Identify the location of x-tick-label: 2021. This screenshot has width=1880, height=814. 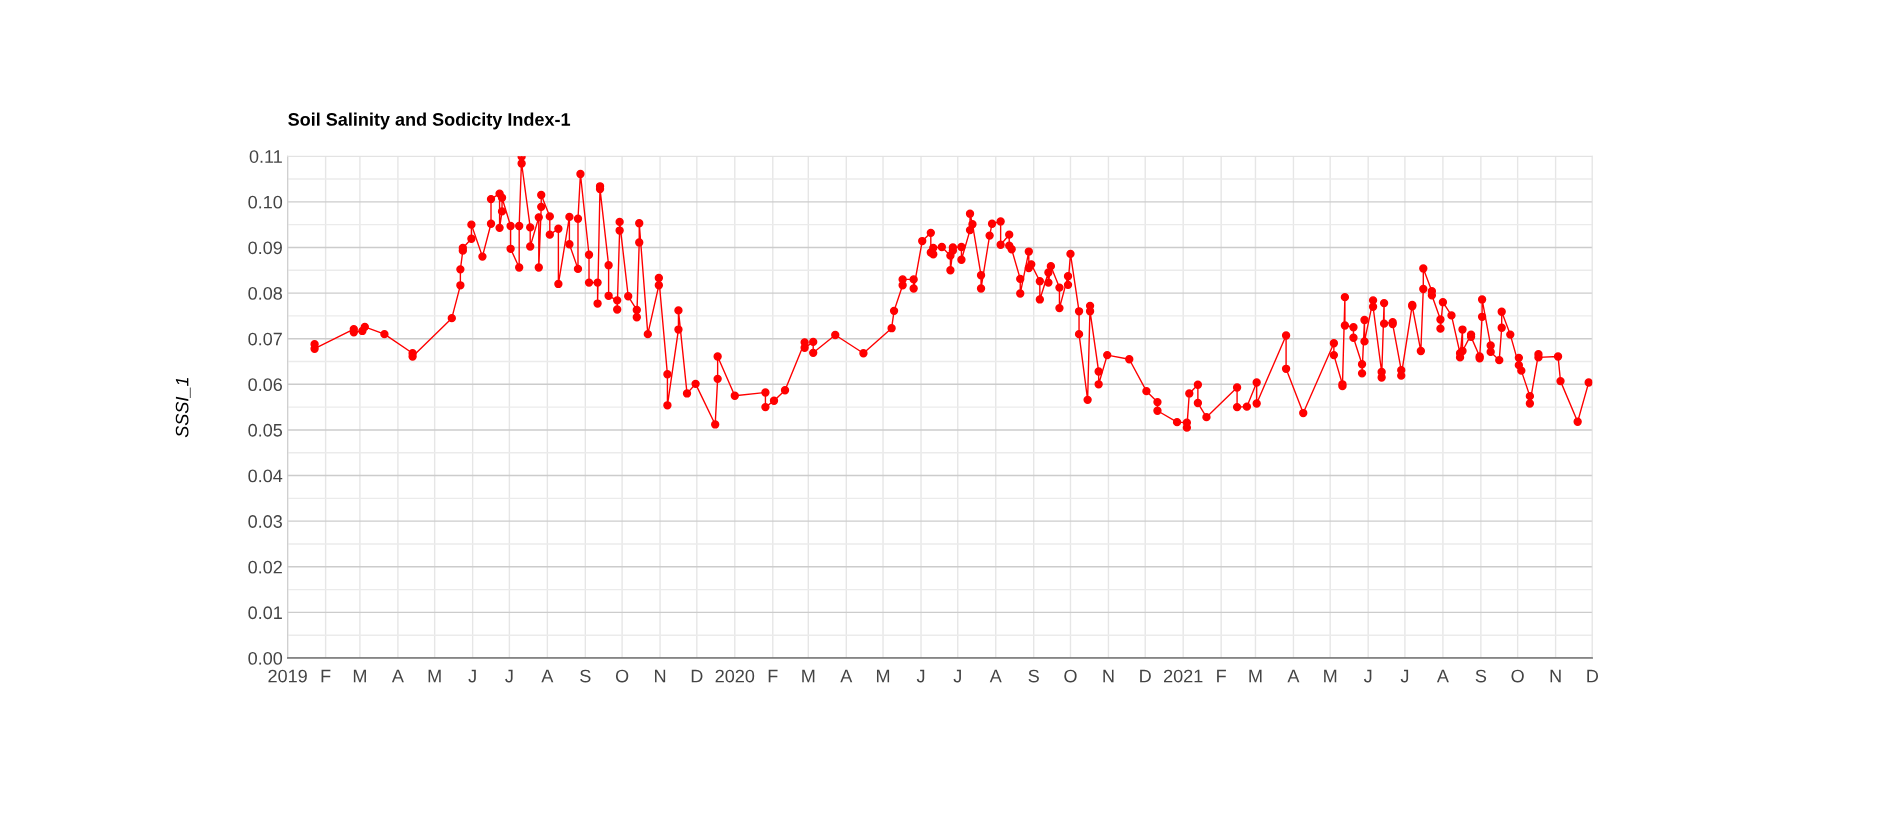
(1183, 676).